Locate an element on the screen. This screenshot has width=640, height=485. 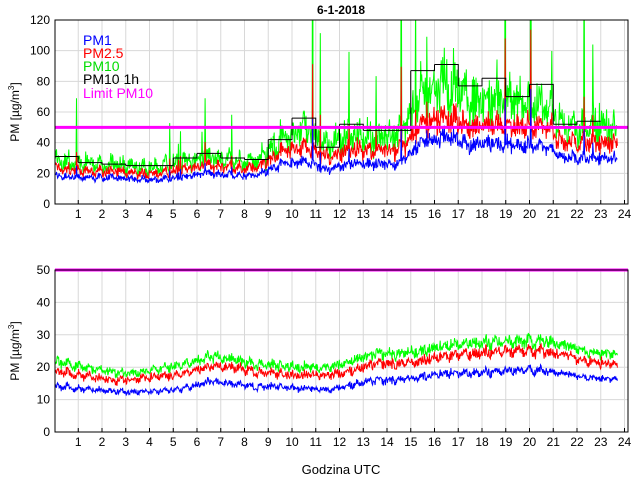
series-pm10-line is located at coordinates (336, 355).